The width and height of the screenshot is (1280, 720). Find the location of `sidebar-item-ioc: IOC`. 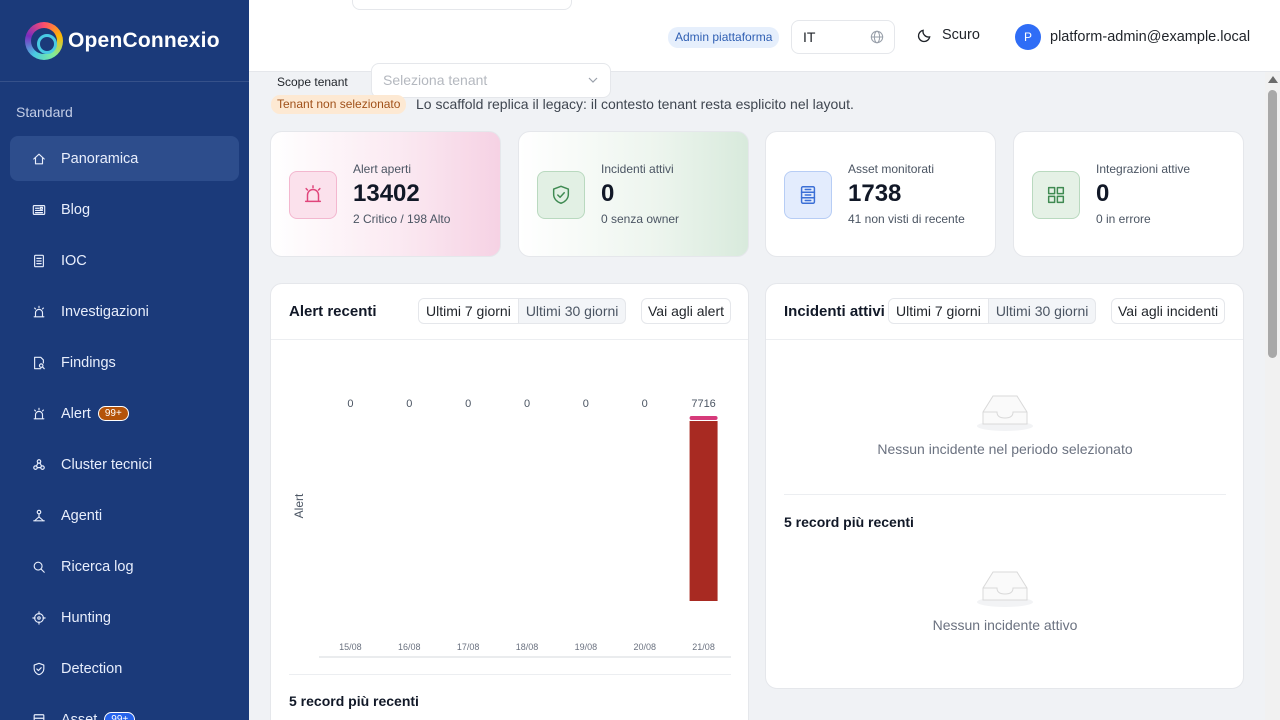

sidebar-item-ioc: IOC is located at coordinates (124, 260).